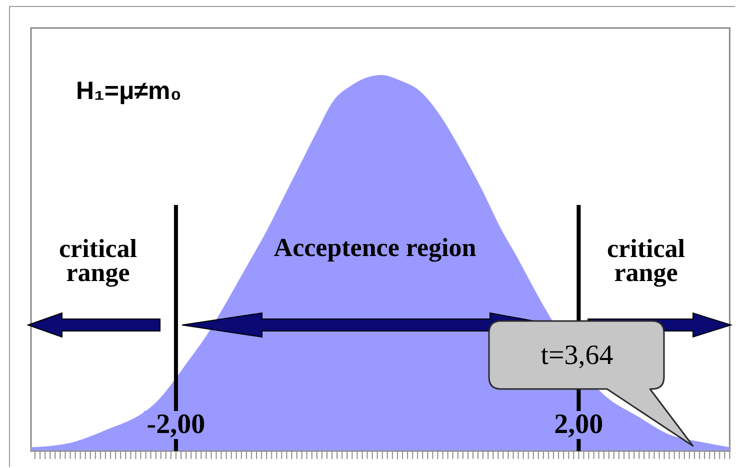 Image resolution: width=736 pixels, height=468 pixels. What do you see at coordinates (577, 355) in the screenshot?
I see `annotation: t=3,64` at bounding box center [577, 355].